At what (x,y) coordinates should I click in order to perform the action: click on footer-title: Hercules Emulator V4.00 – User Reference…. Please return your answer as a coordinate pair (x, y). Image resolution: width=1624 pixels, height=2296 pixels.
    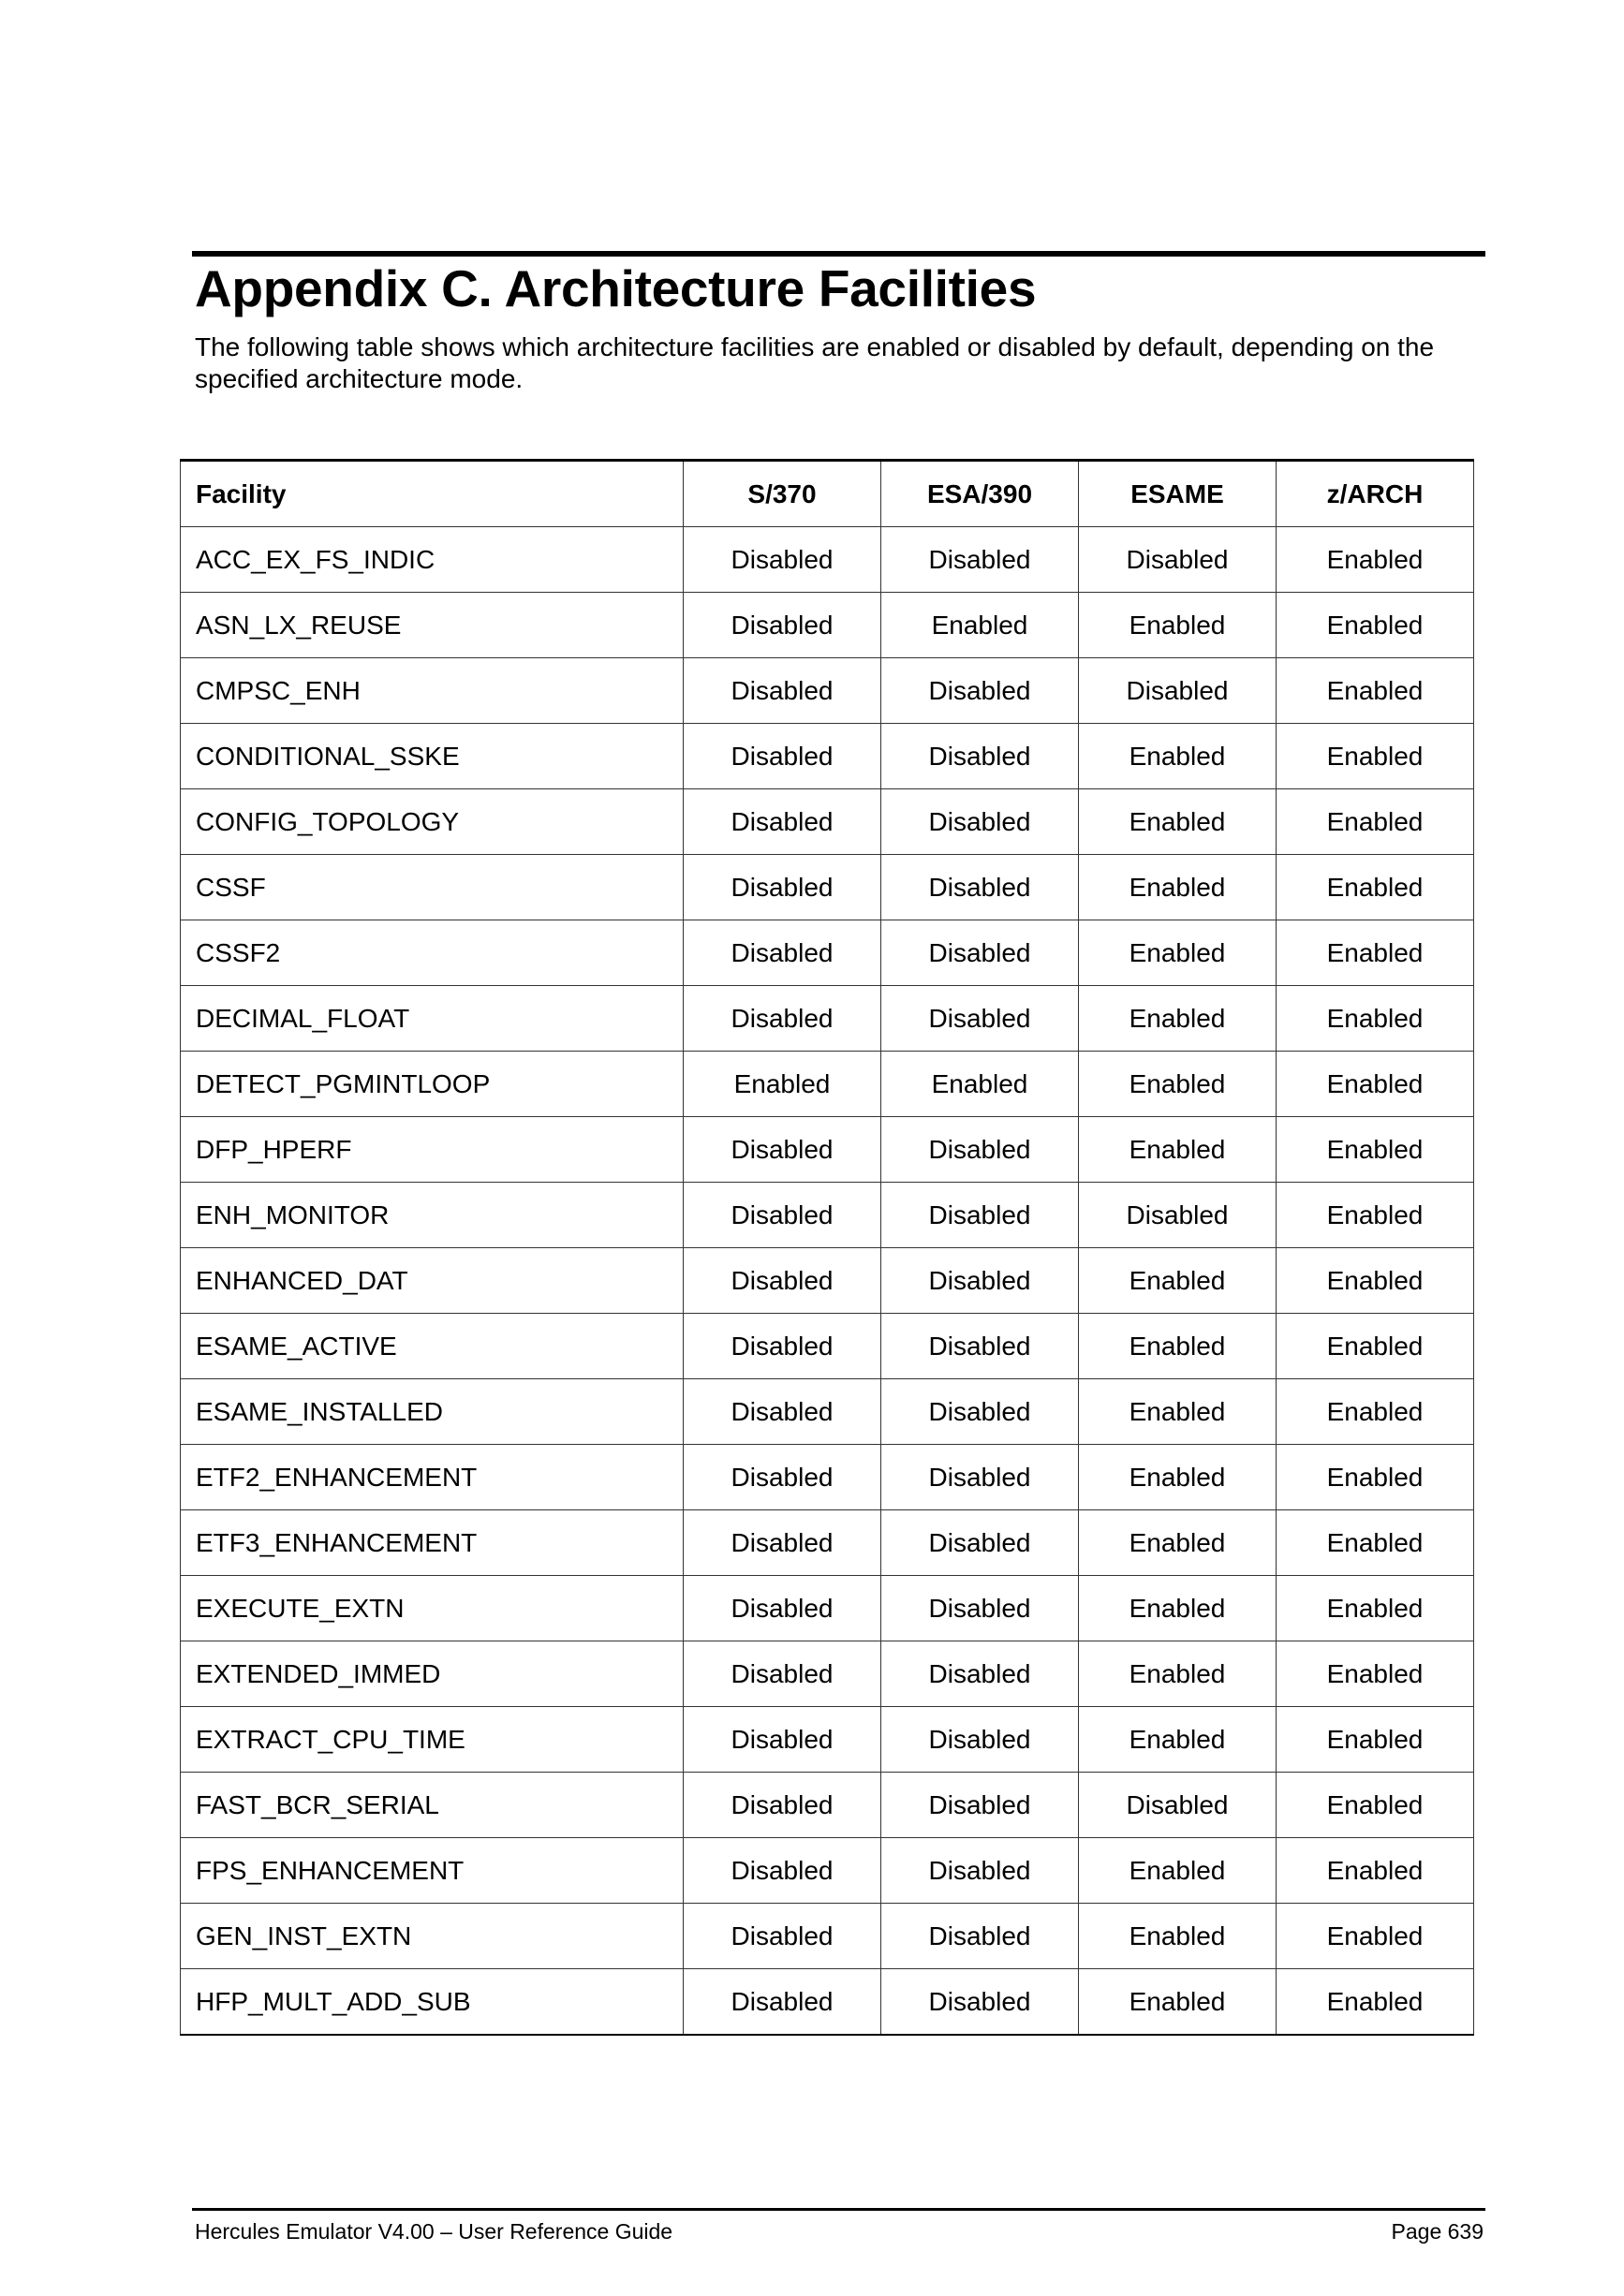
    Looking at the image, I should click on (434, 2231).